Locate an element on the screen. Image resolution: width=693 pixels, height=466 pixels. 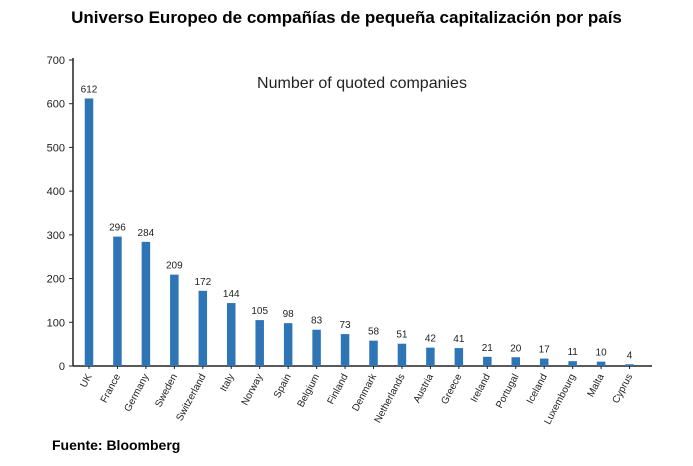
data-label: 21 is located at coordinates (488, 348).